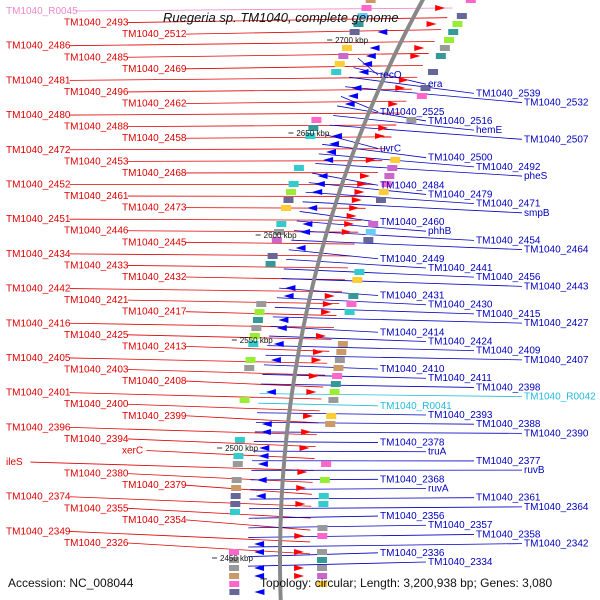  I want to click on left-gene-label: TM1040_R0045, so click(42, 11).